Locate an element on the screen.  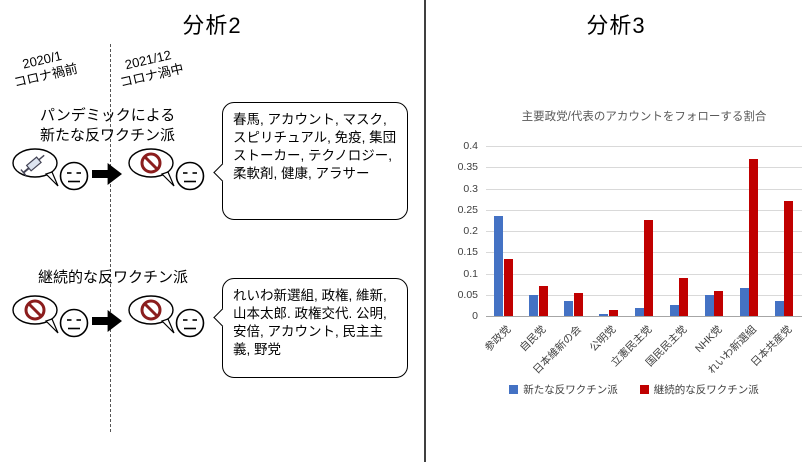
group1-after-cluster is located at coordinates (181, 175).